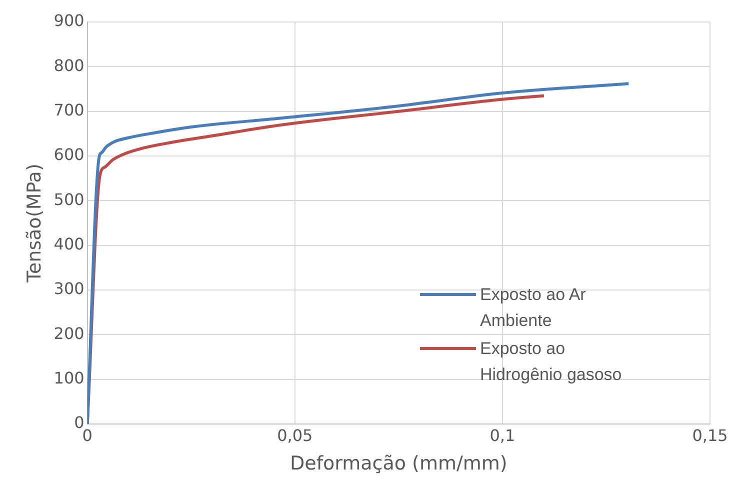  I want to click on y-axis-title: Tensão(MPa), so click(34, 224).